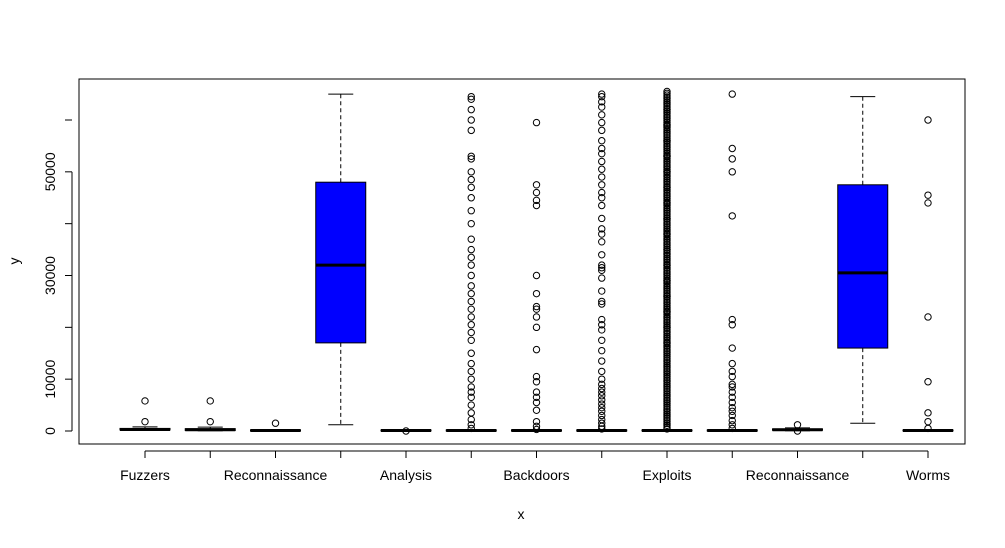 The width and height of the screenshot is (1005, 548). What do you see at coordinates (50, 378) in the screenshot?
I see `y-tick-label: 10000` at bounding box center [50, 378].